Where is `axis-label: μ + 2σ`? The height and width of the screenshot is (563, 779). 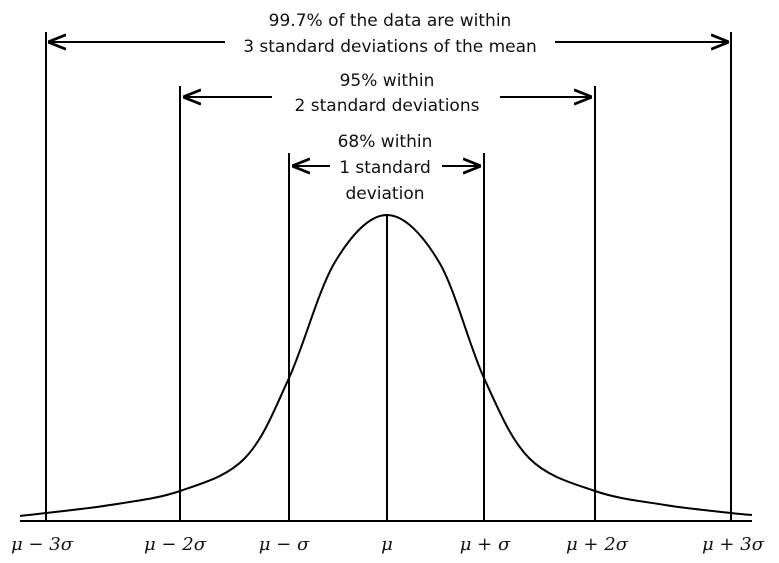
axis-label: μ + 2σ is located at coordinates (597, 544).